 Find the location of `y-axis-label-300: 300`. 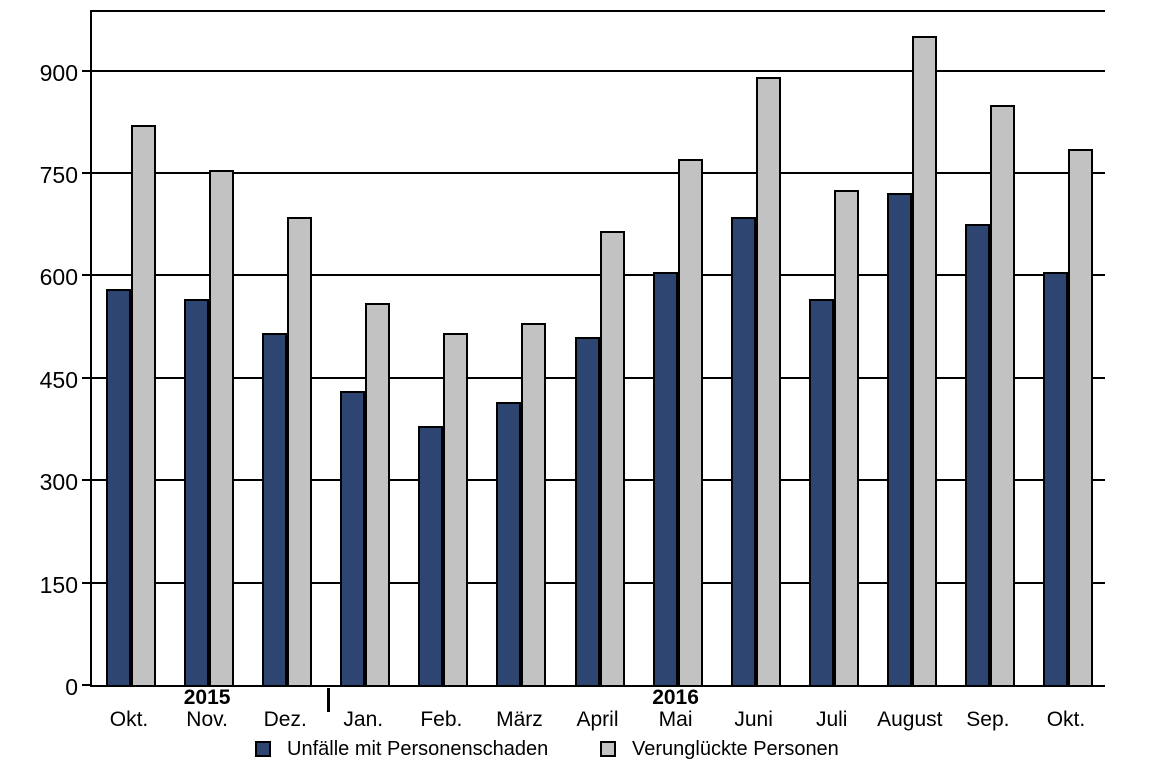

y-axis-label-300: 300 is located at coordinates (58, 482).